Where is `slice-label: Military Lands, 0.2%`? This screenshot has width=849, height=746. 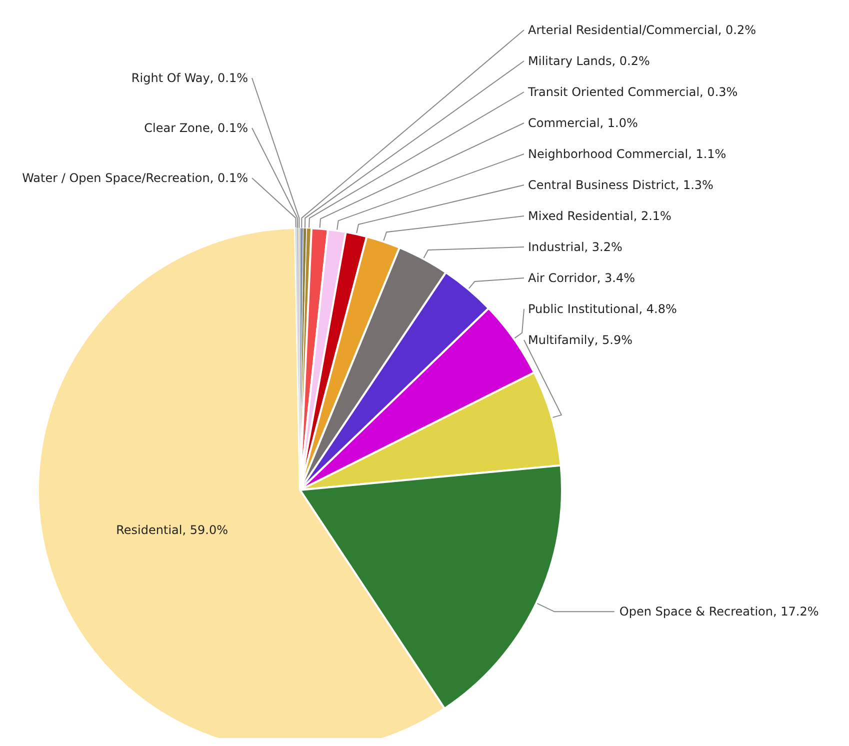
slice-label: Military Lands, 0.2% is located at coordinates (589, 61).